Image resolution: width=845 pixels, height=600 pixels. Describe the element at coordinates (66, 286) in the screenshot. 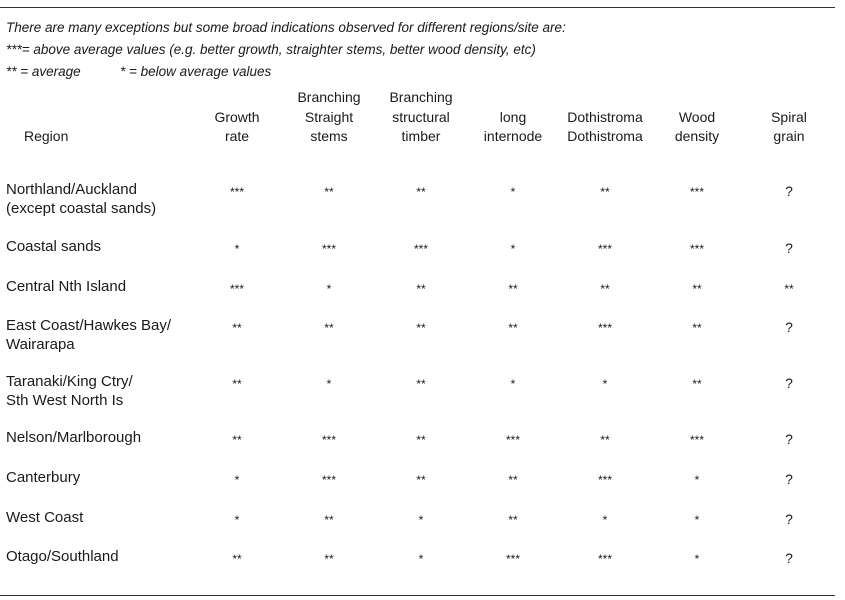

I see `region-name-line1: Central Nth Island` at that location.